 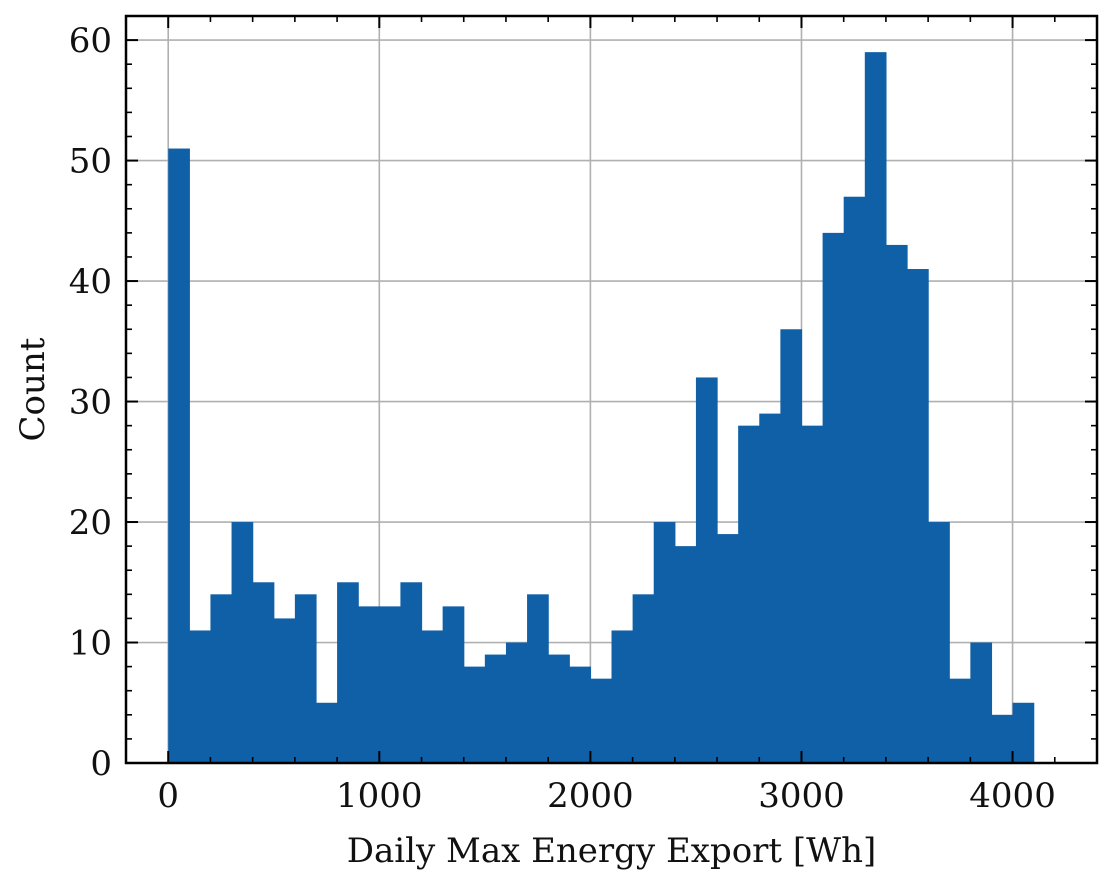 I want to click on x-tick-labels: 0 1000 2000 3000 4000, so click(x=606, y=796).